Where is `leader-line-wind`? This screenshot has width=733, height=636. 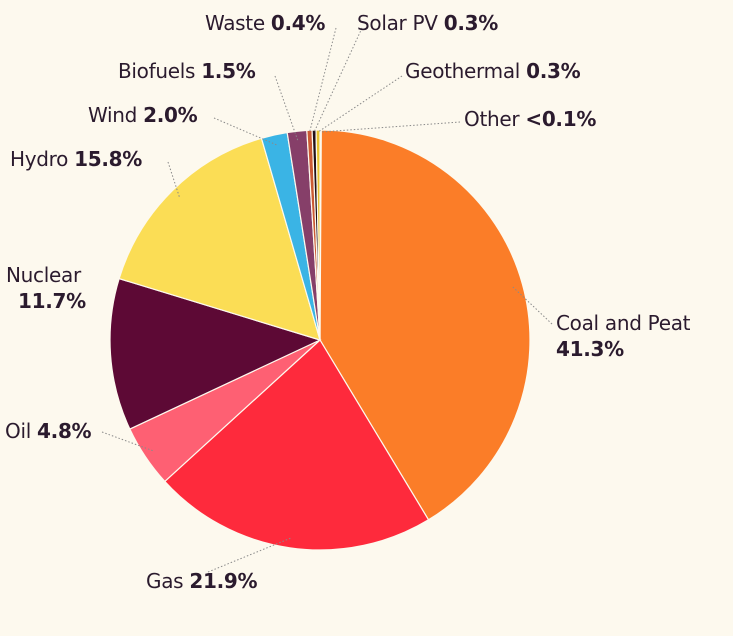 leader-line-wind is located at coordinates (245, 131).